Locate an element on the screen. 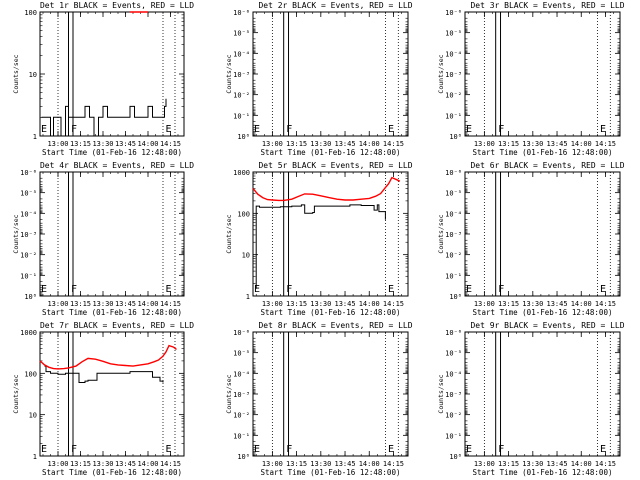 Image resolution: width=640 pixels, height=480 pixels. panel-title: Det 2r BLACK = Events, RED = LLD is located at coordinates (335, 5).